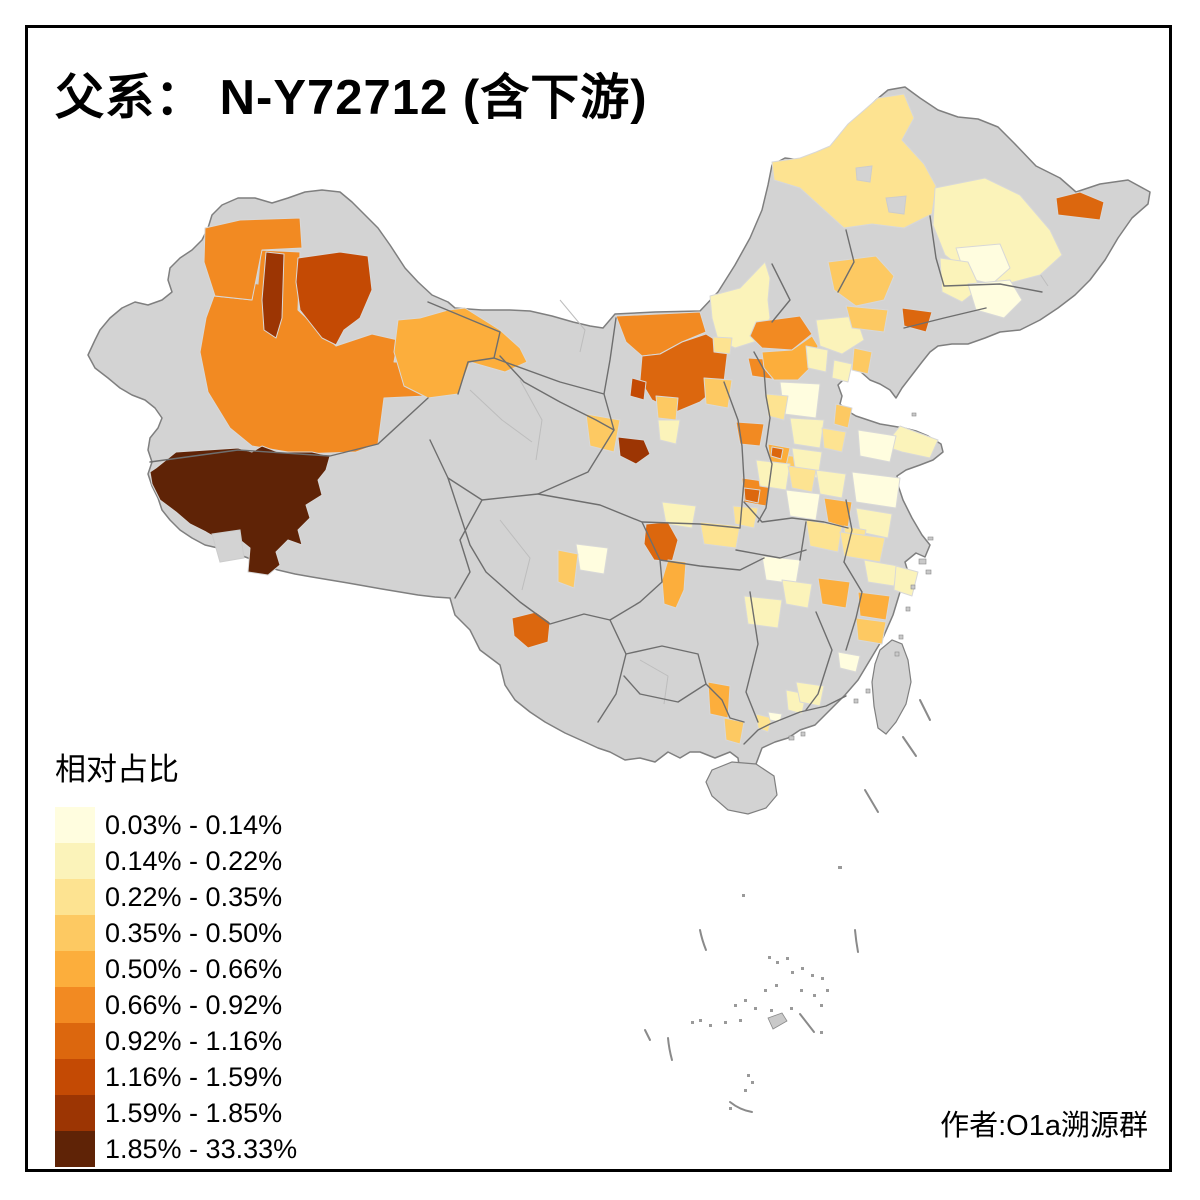 The height and width of the screenshot is (1200, 1200). I want to click on region-beijing-pale, so click(817, 359).